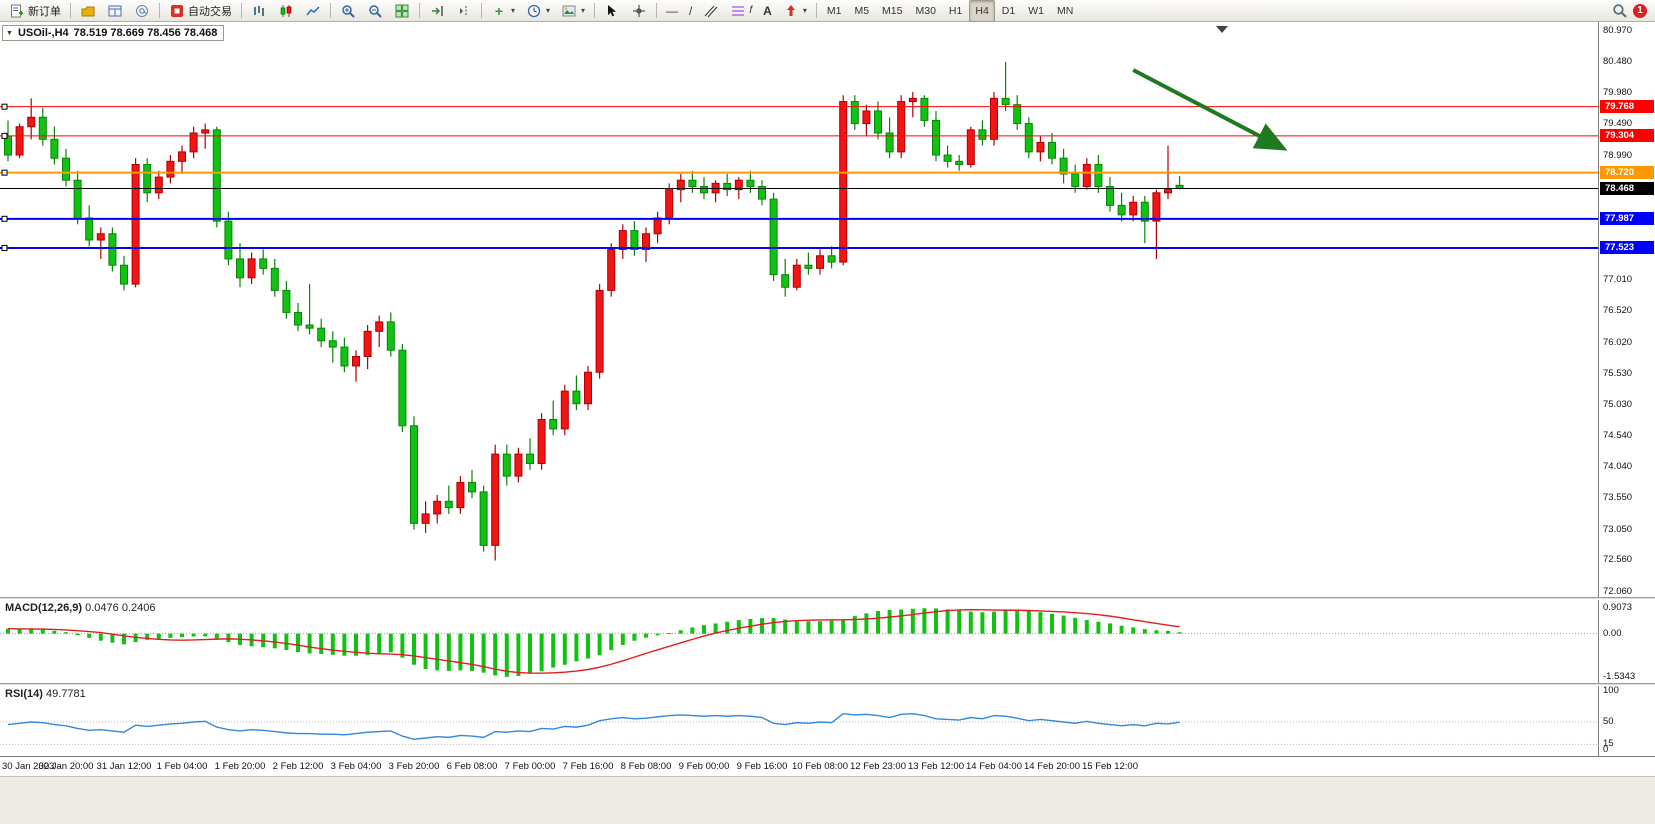  Describe the element at coordinates (182, 766) in the screenshot. I see `time-axis-label: 1 Feb 04:00` at that location.